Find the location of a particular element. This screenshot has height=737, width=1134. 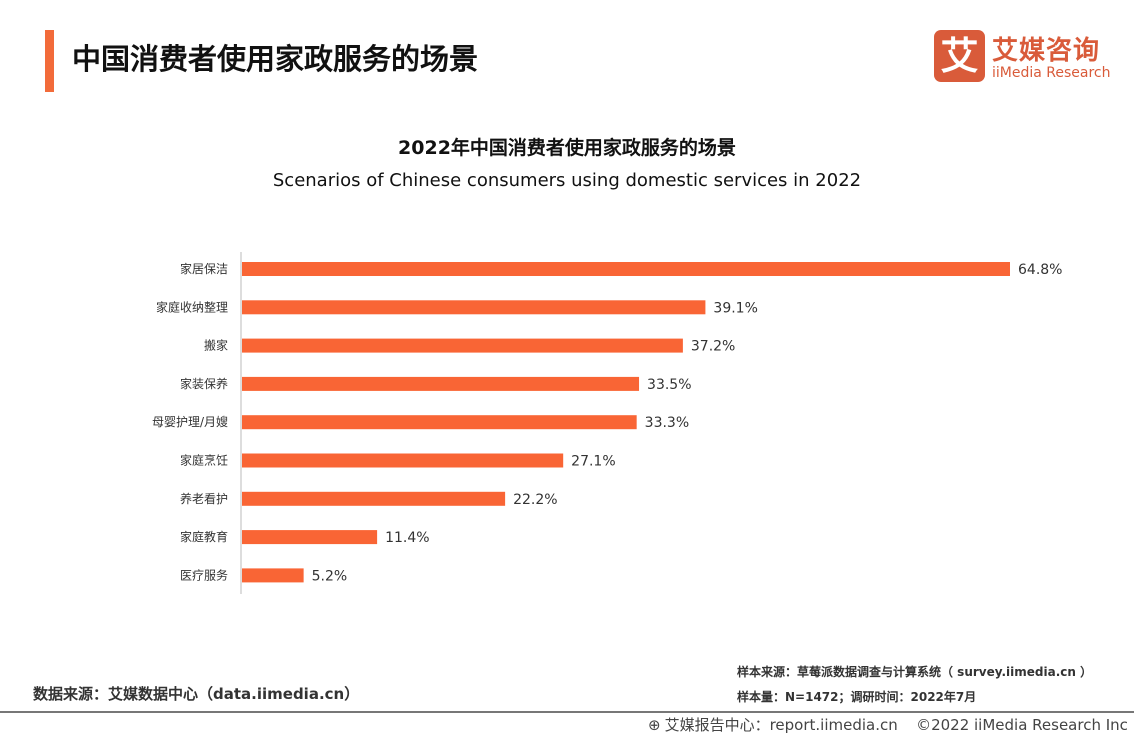

category-label: 家庭烹饪 is located at coordinates (204, 460).